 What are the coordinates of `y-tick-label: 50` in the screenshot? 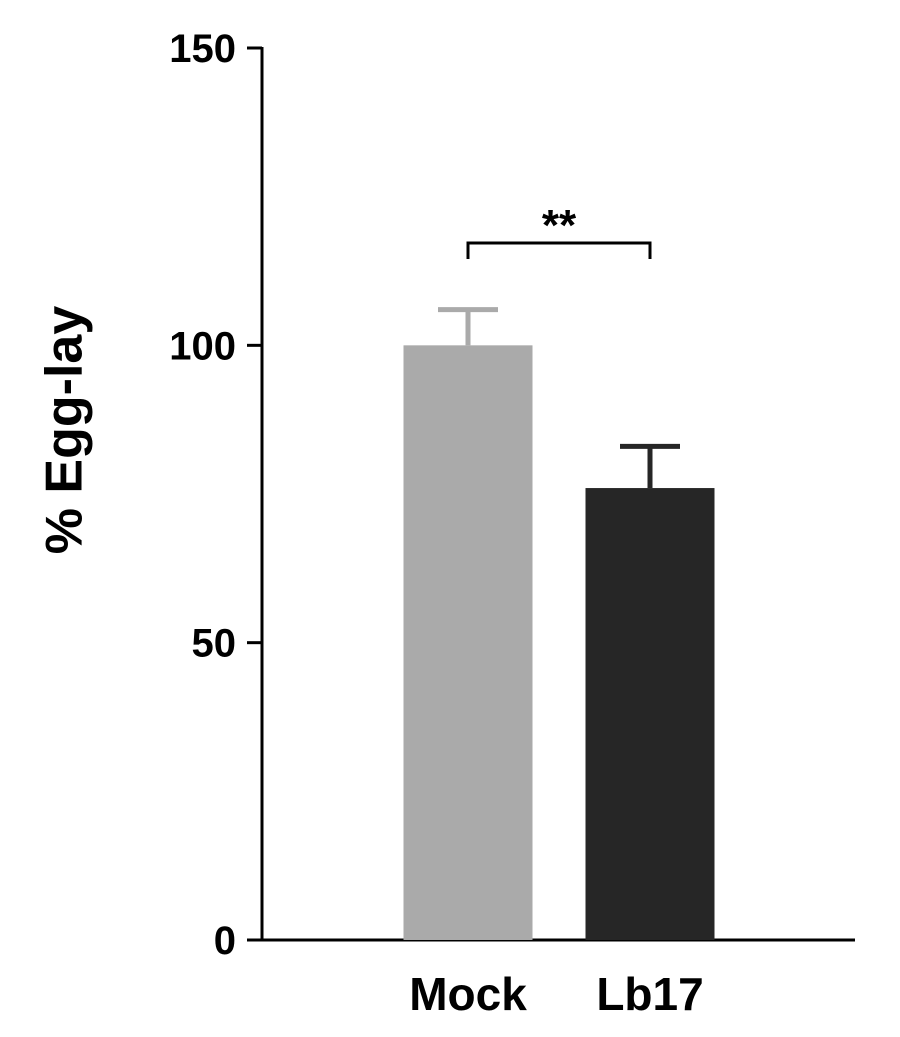 It's located at (214, 644).